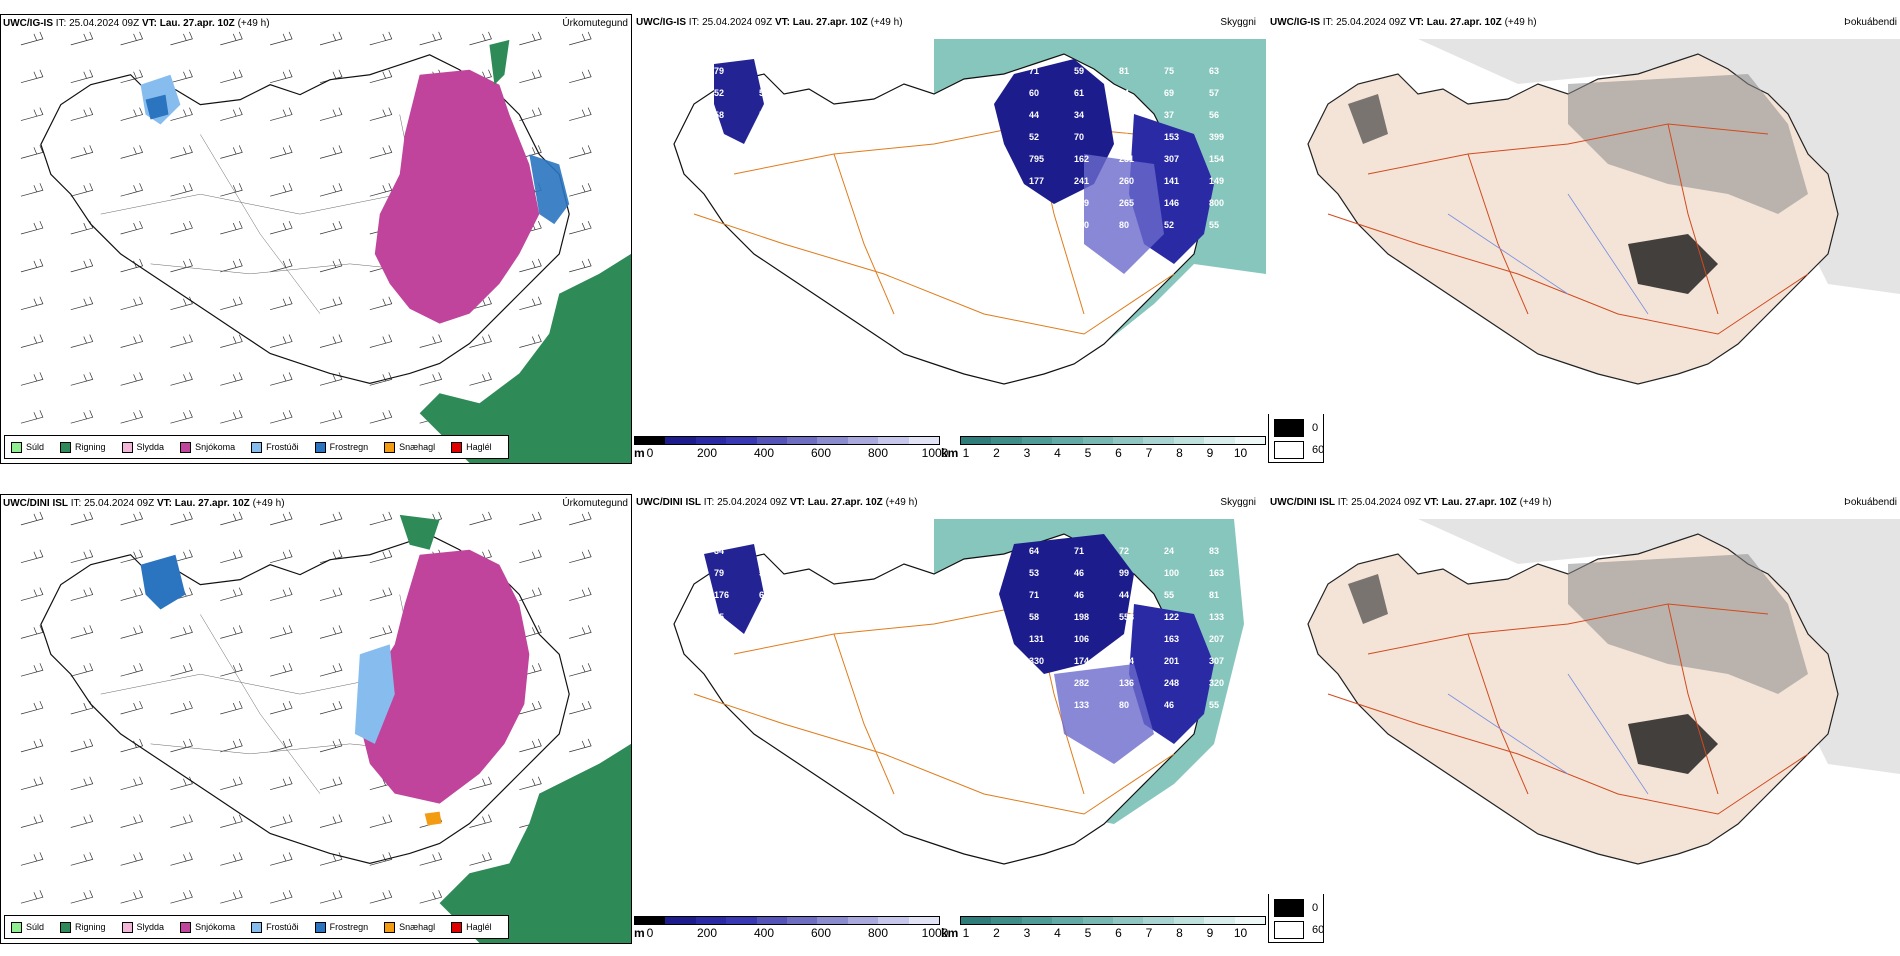  What do you see at coordinates (1081, 159) in the screenshot?
I see `visibility-value-label: 162` at bounding box center [1081, 159].